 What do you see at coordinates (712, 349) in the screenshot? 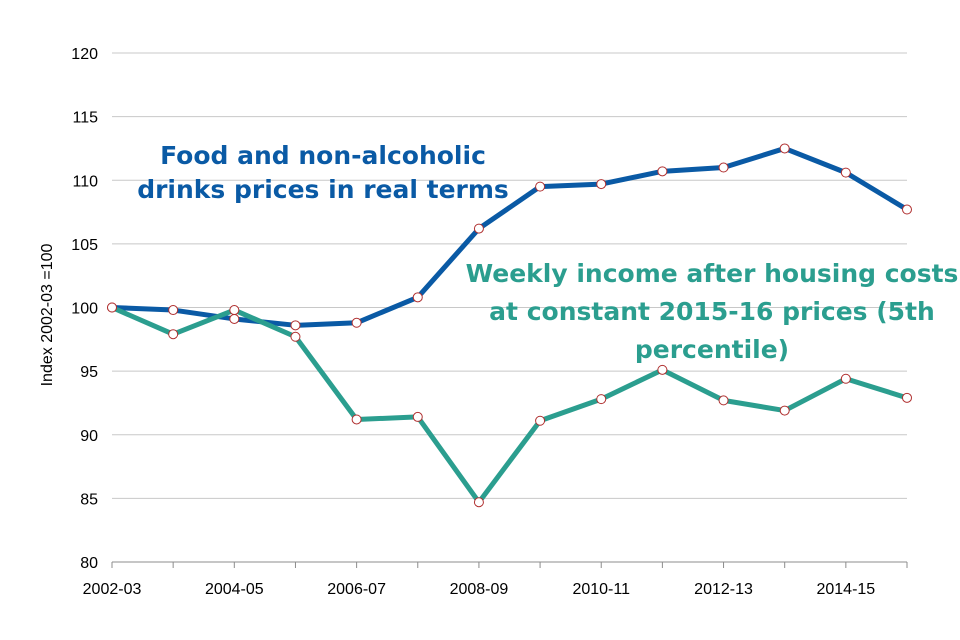
I see `income-annotation-line: percentile)` at bounding box center [712, 349].